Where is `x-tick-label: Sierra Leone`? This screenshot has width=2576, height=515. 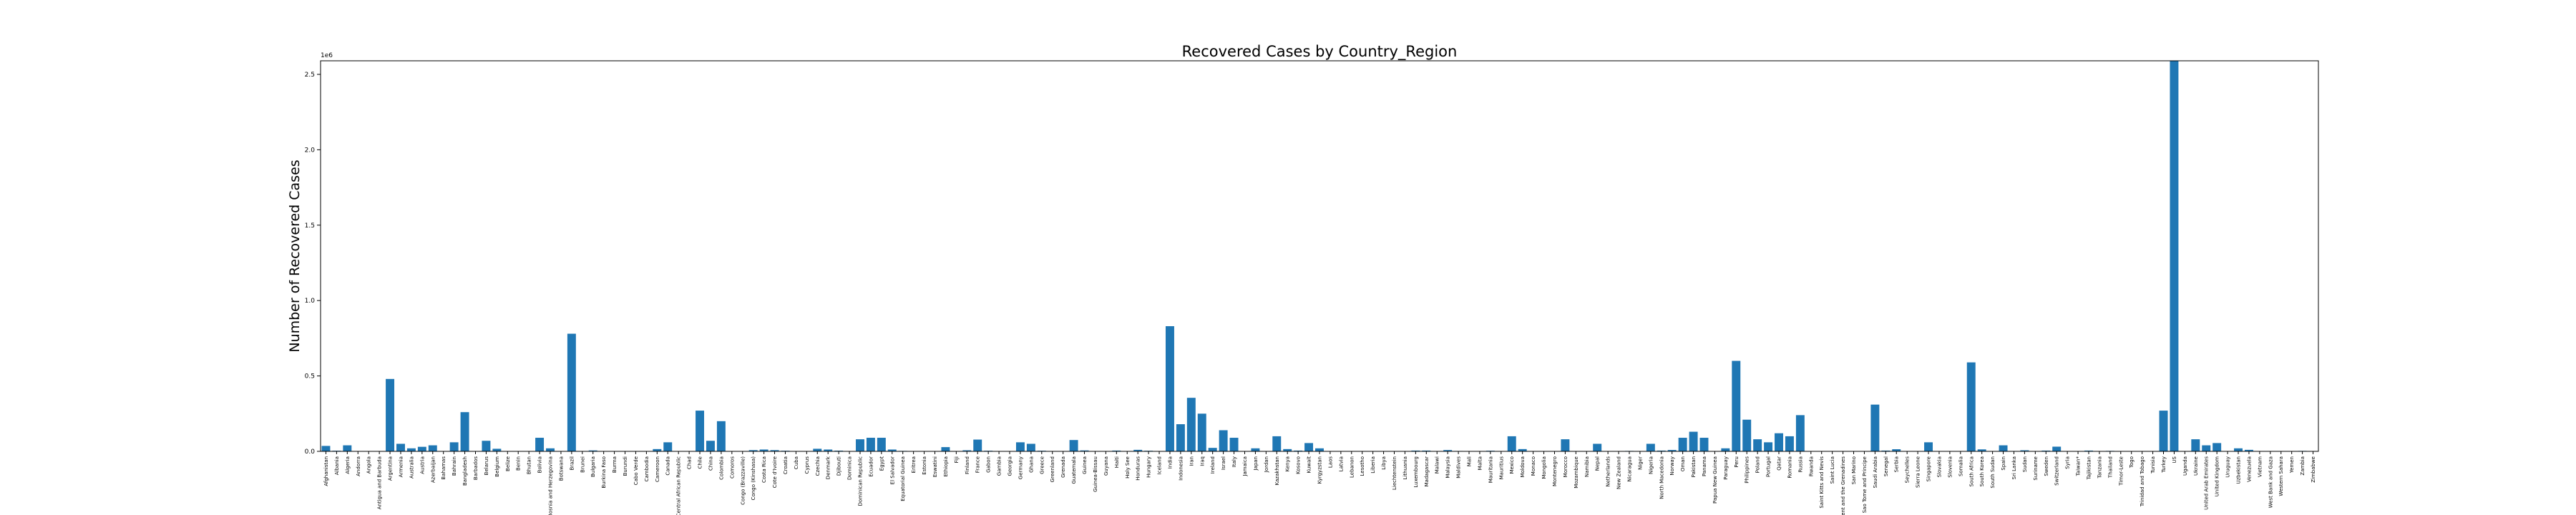 x-tick-label: Sierra Leone is located at coordinates (1919, 472).